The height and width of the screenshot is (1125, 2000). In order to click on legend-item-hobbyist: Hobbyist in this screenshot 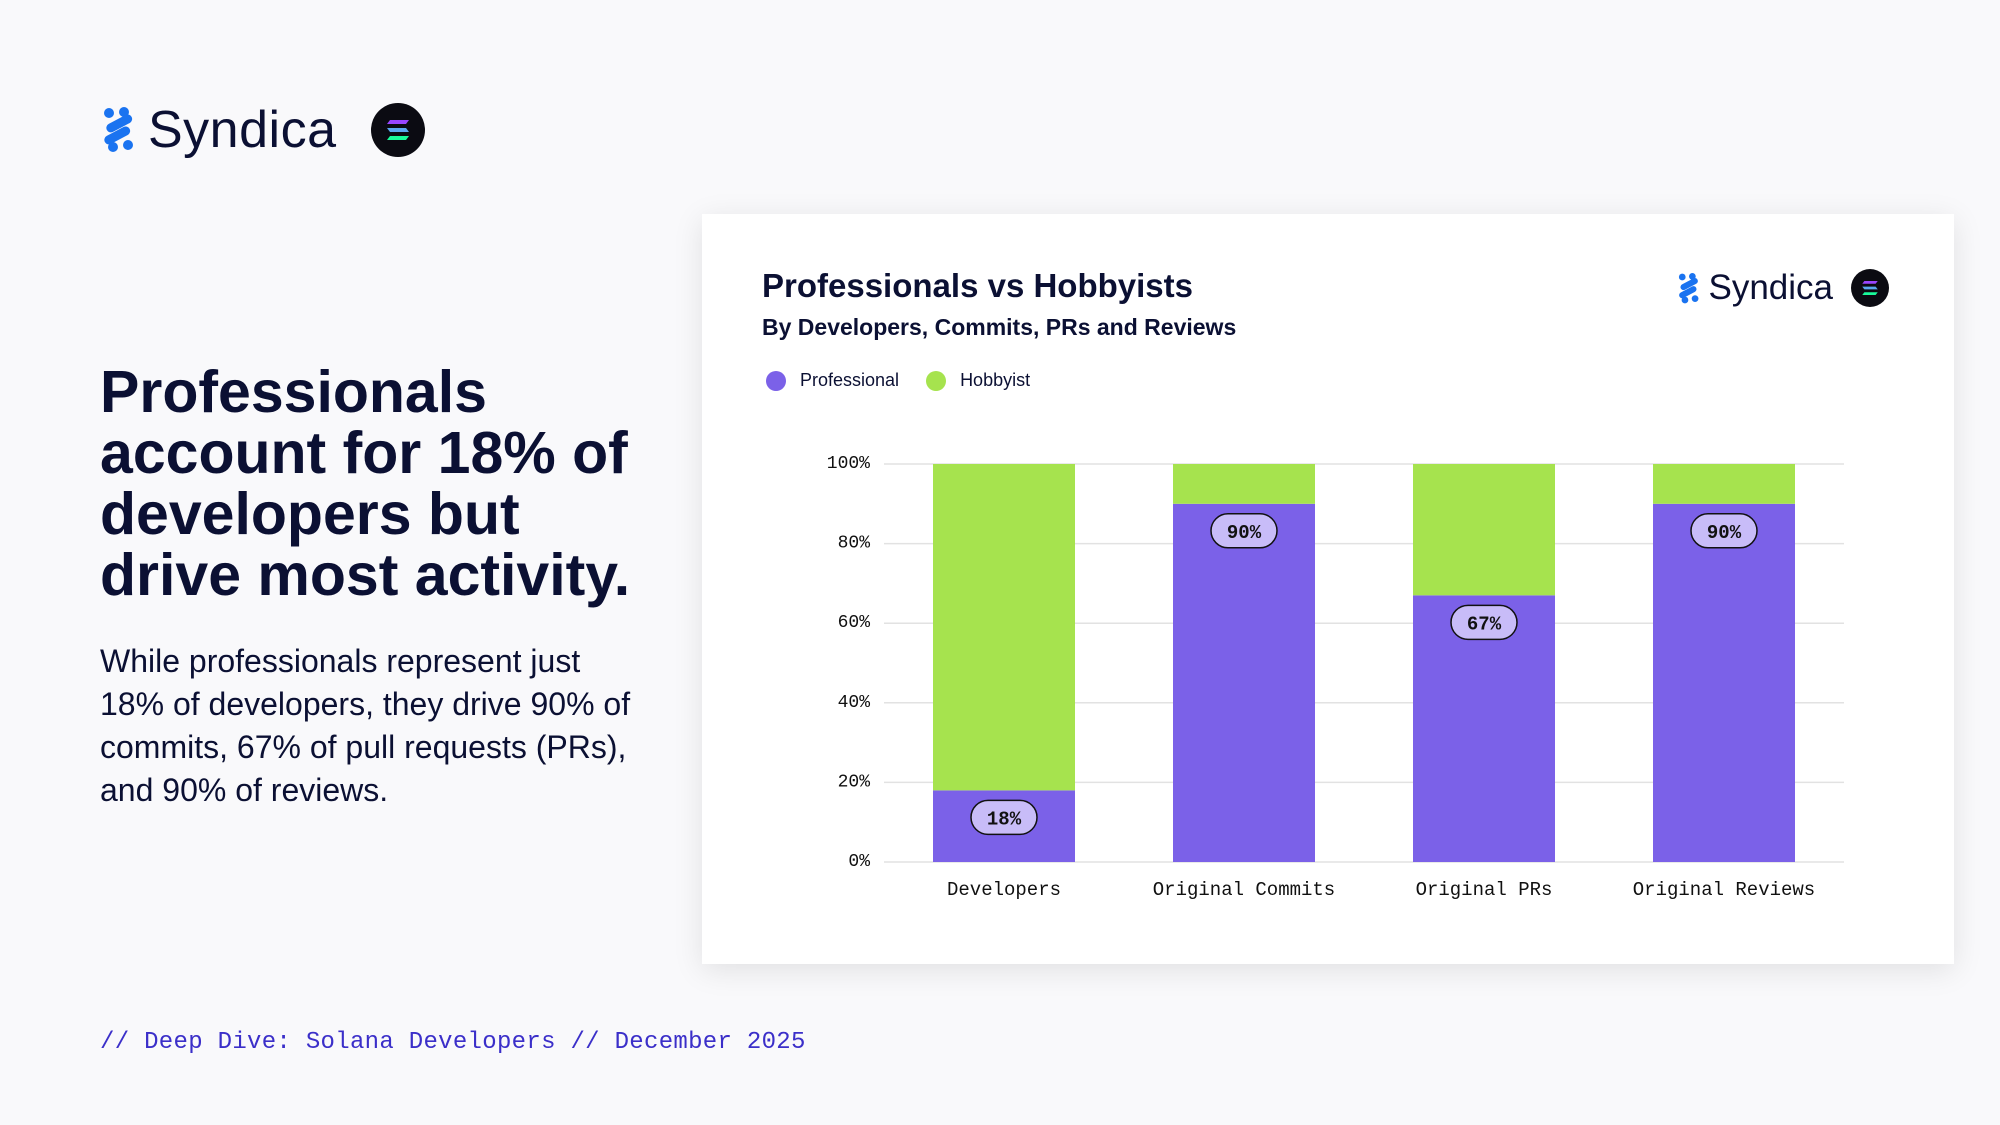, I will do `click(978, 380)`.